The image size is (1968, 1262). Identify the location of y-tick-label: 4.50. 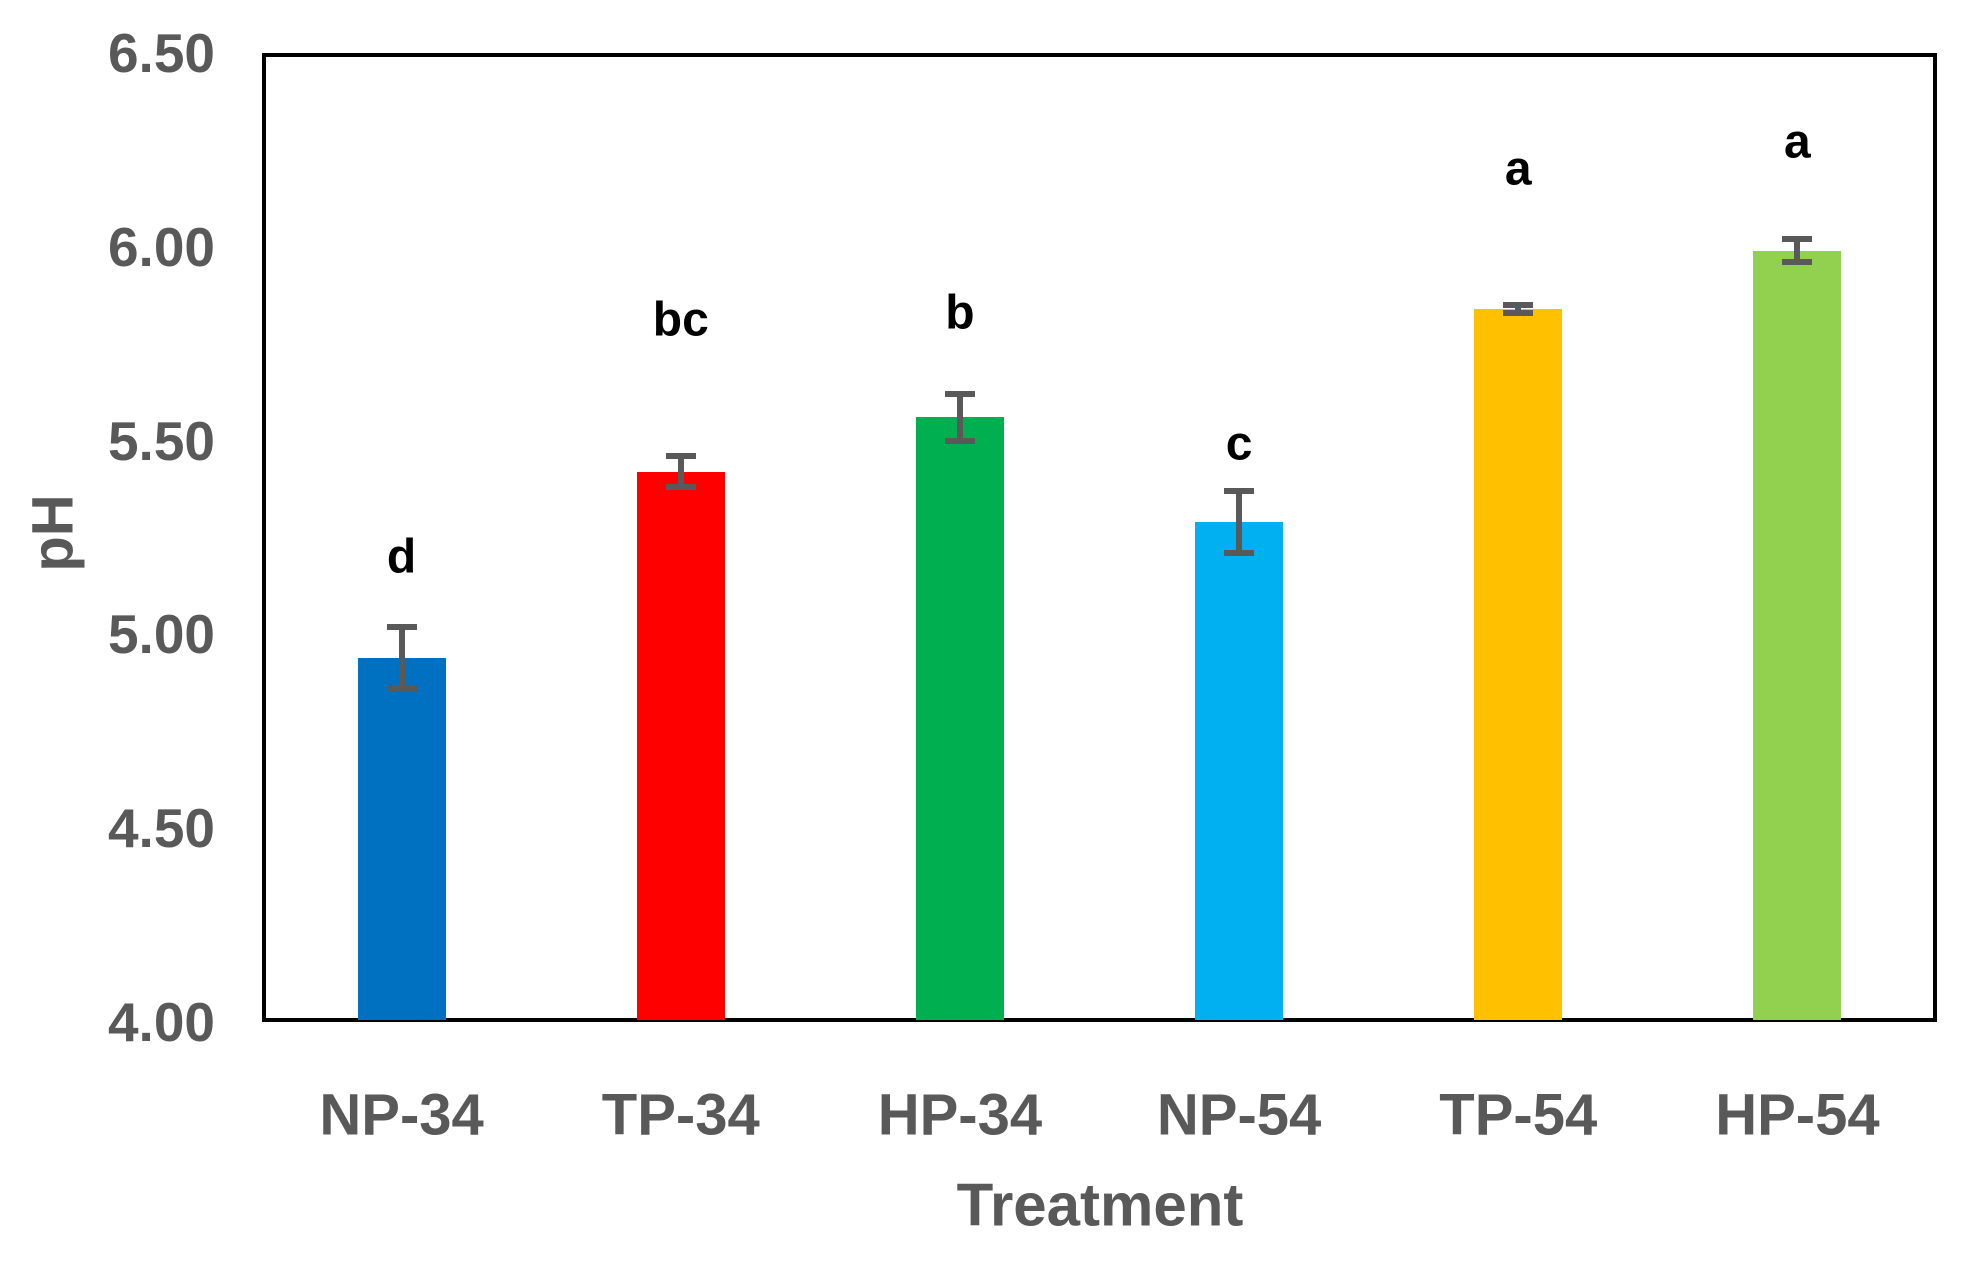
(161, 828).